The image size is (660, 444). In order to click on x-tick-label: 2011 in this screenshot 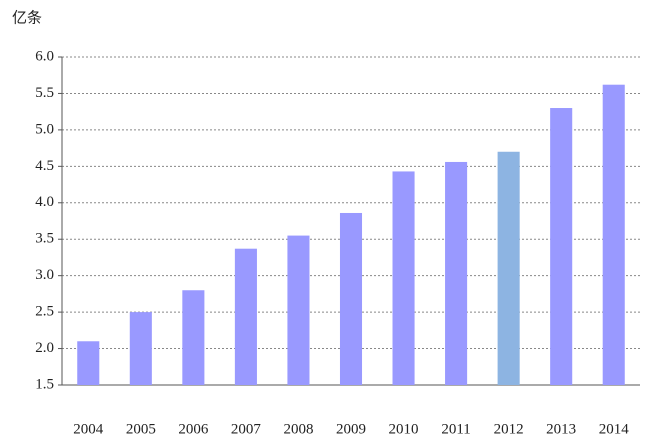, I will do `click(455, 429)`.